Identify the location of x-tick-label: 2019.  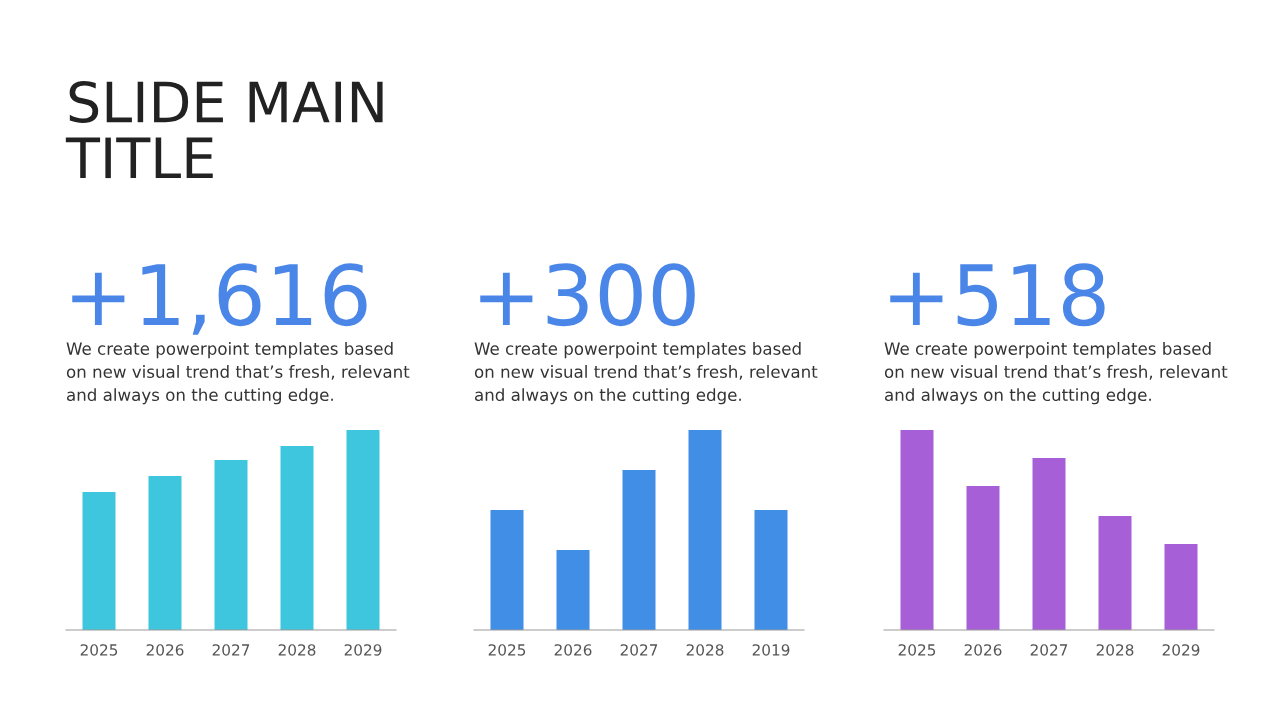
(771, 650).